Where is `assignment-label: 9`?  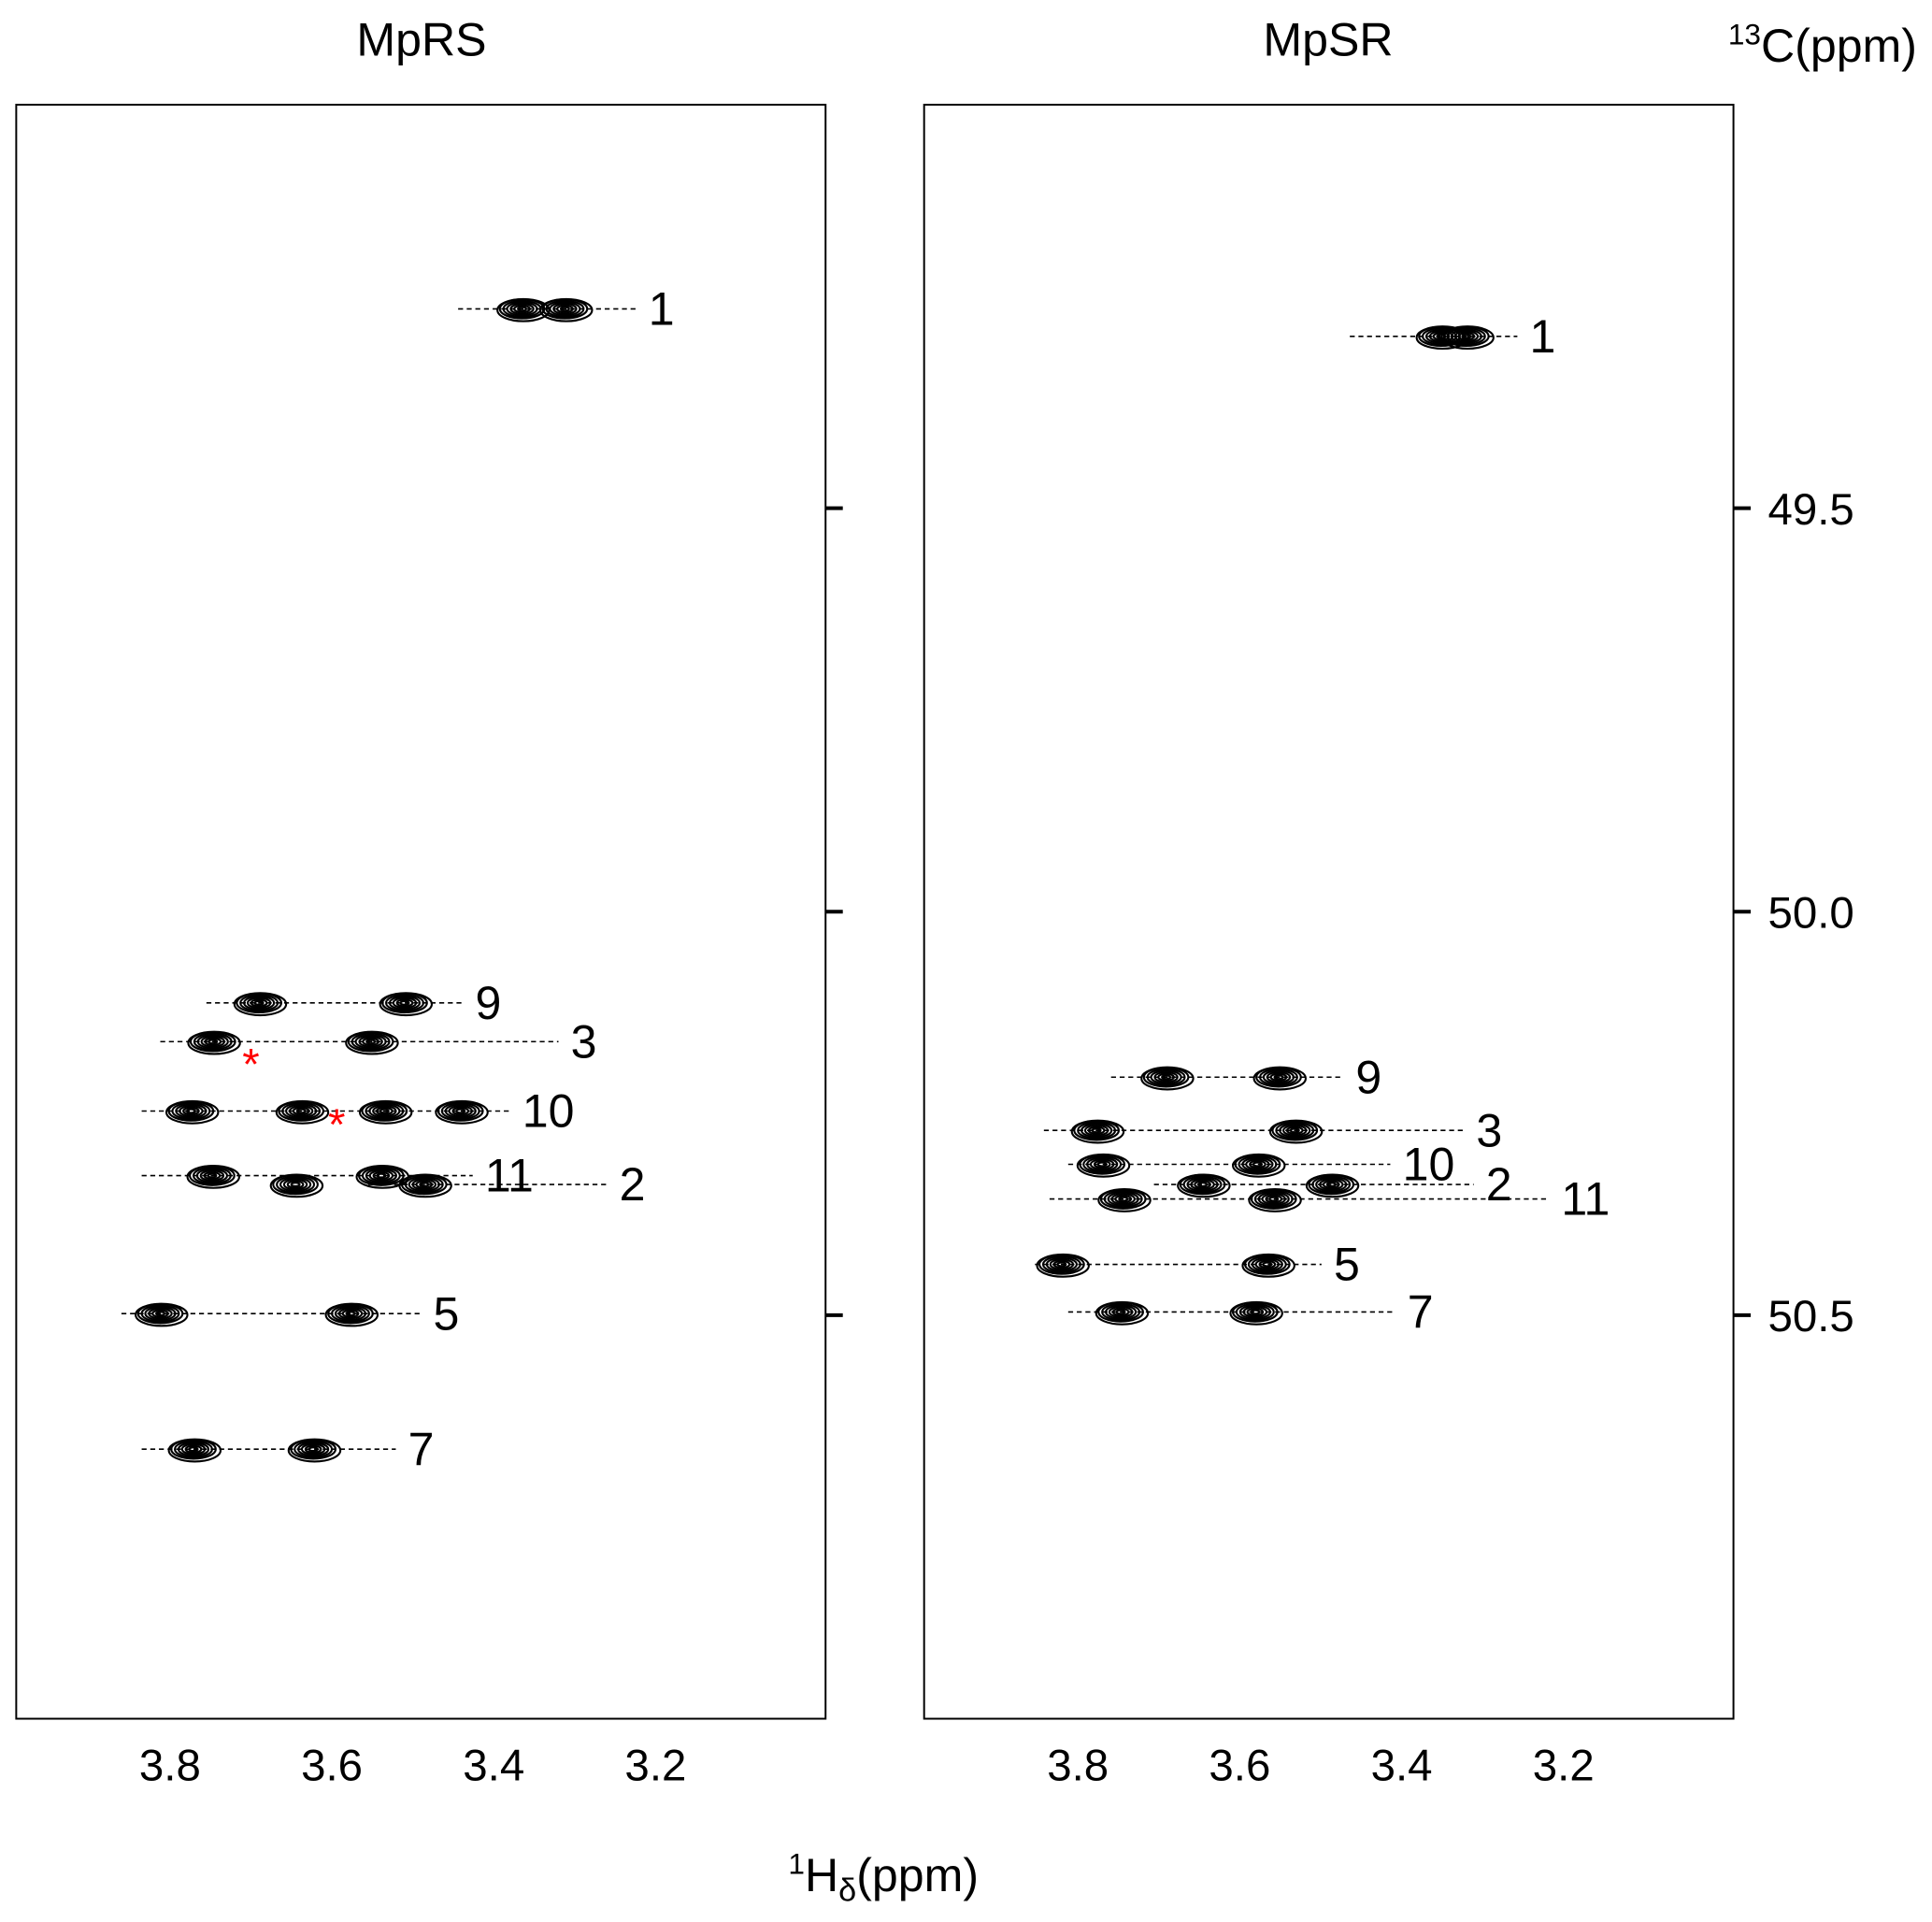
assignment-label: 9 is located at coordinates (489, 1003).